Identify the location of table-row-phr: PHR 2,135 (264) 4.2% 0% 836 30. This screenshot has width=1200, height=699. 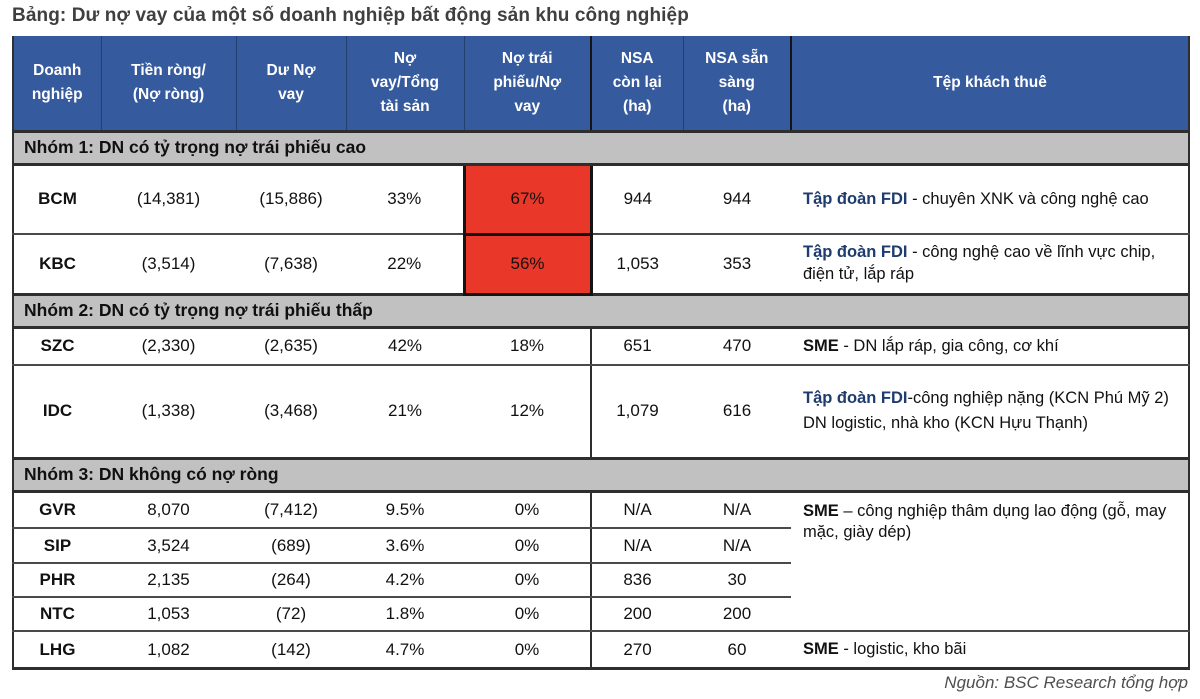
(601, 580).